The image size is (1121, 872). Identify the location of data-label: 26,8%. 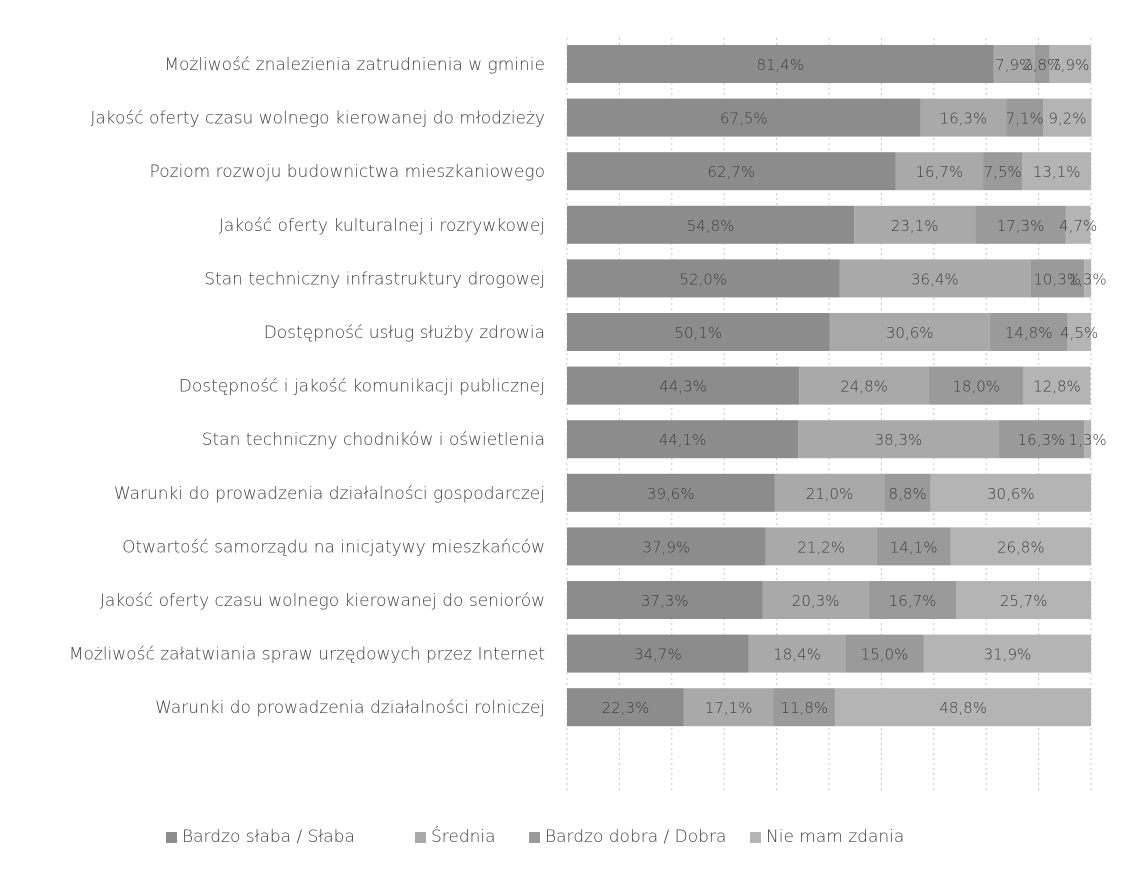
(1021, 547).